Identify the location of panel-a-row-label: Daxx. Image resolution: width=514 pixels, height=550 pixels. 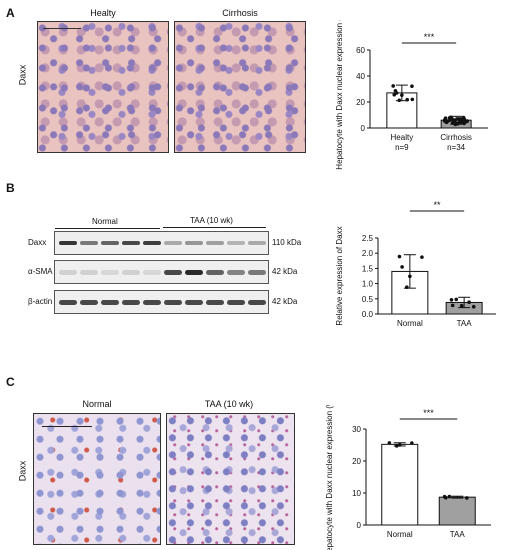
(22, 75).